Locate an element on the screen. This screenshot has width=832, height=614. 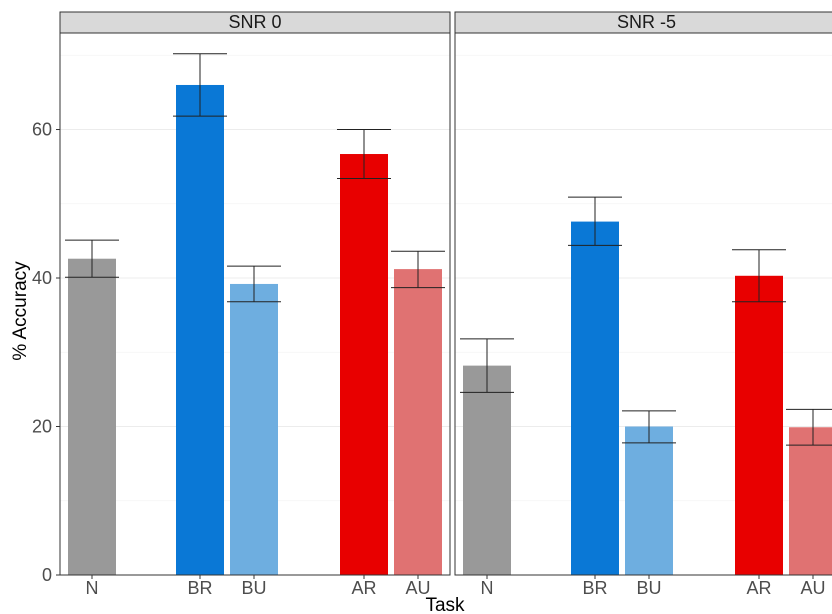
y-tick-label: 60 is located at coordinates (42, 130).